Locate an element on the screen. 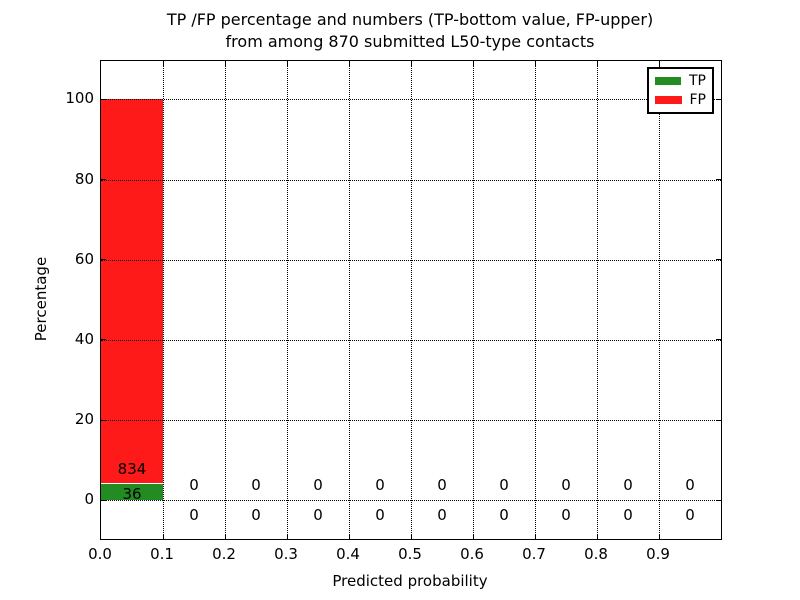 This screenshot has height=600, width=800. y-tick-label: 100 is located at coordinates (79, 98).